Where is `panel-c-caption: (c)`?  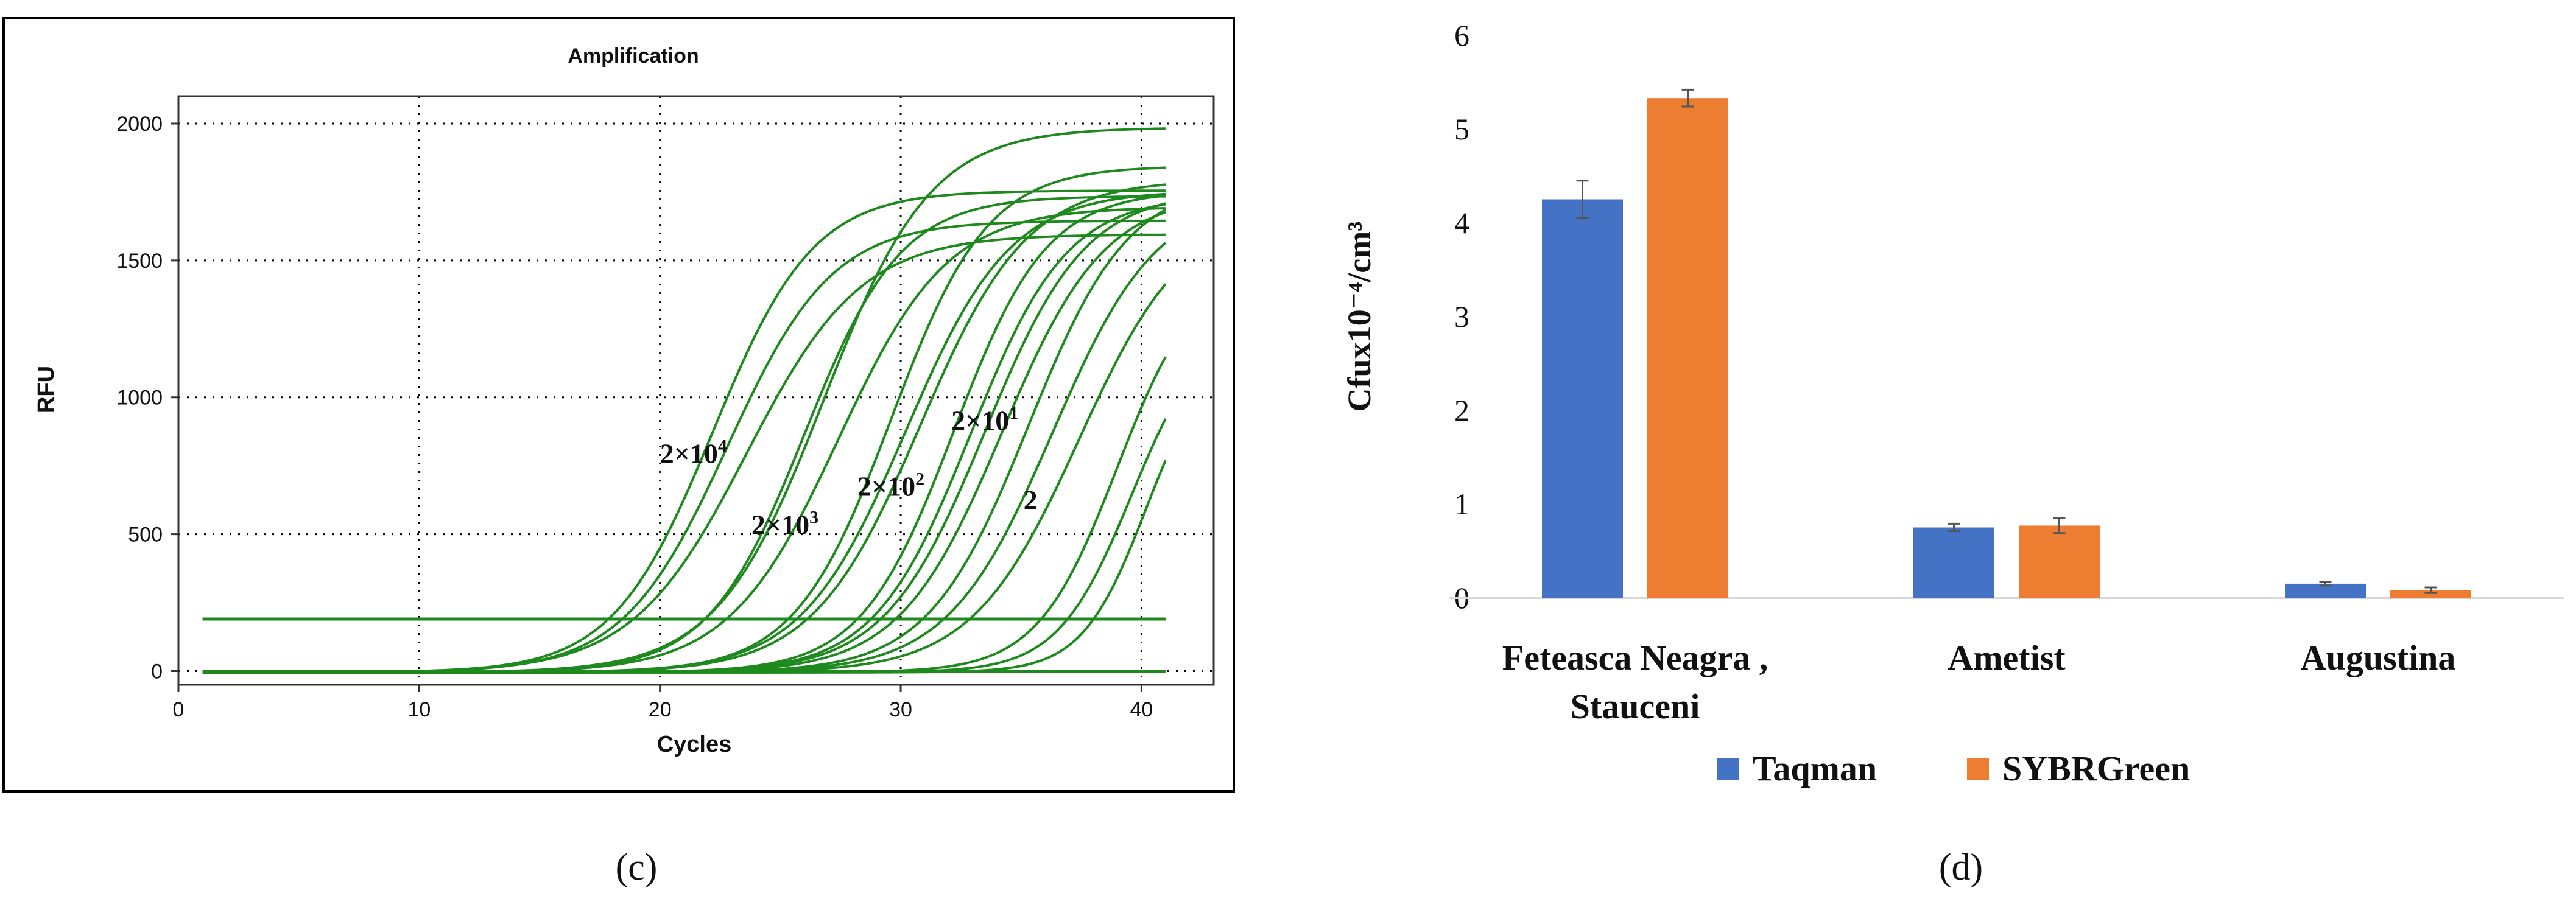 panel-c-caption: (c) is located at coordinates (637, 867).